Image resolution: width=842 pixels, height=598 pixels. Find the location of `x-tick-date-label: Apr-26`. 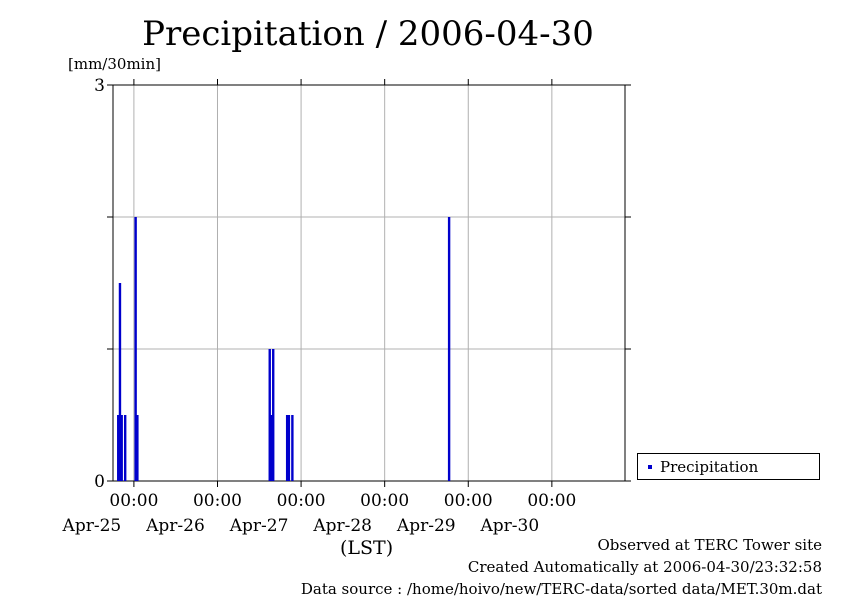

x-tick-date-label: Apr-26 is located at coordinates (175, 526).